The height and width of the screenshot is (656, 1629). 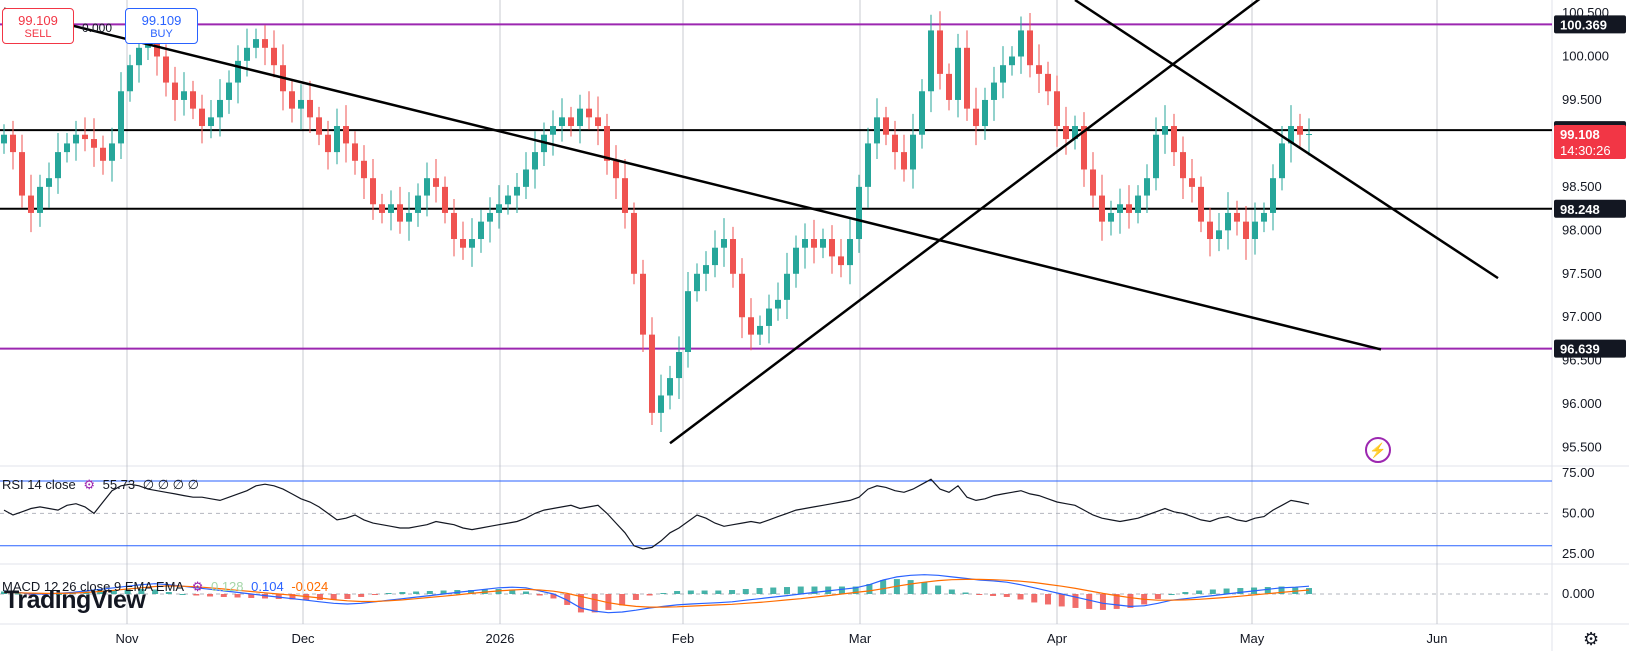 What do you see at coordinates (38, 34) in the screenshot?
I see `sell-label: SELL` at bounding box center [38, 34].